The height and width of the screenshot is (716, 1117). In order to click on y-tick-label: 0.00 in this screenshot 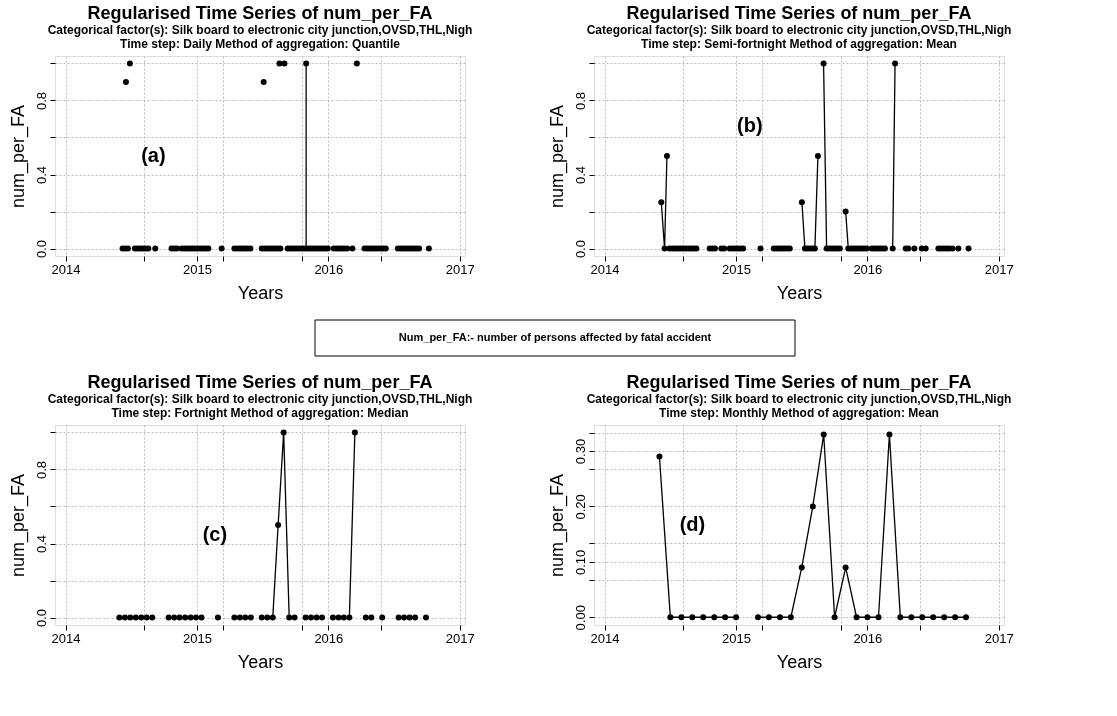, I will do `click(580, 618)`.